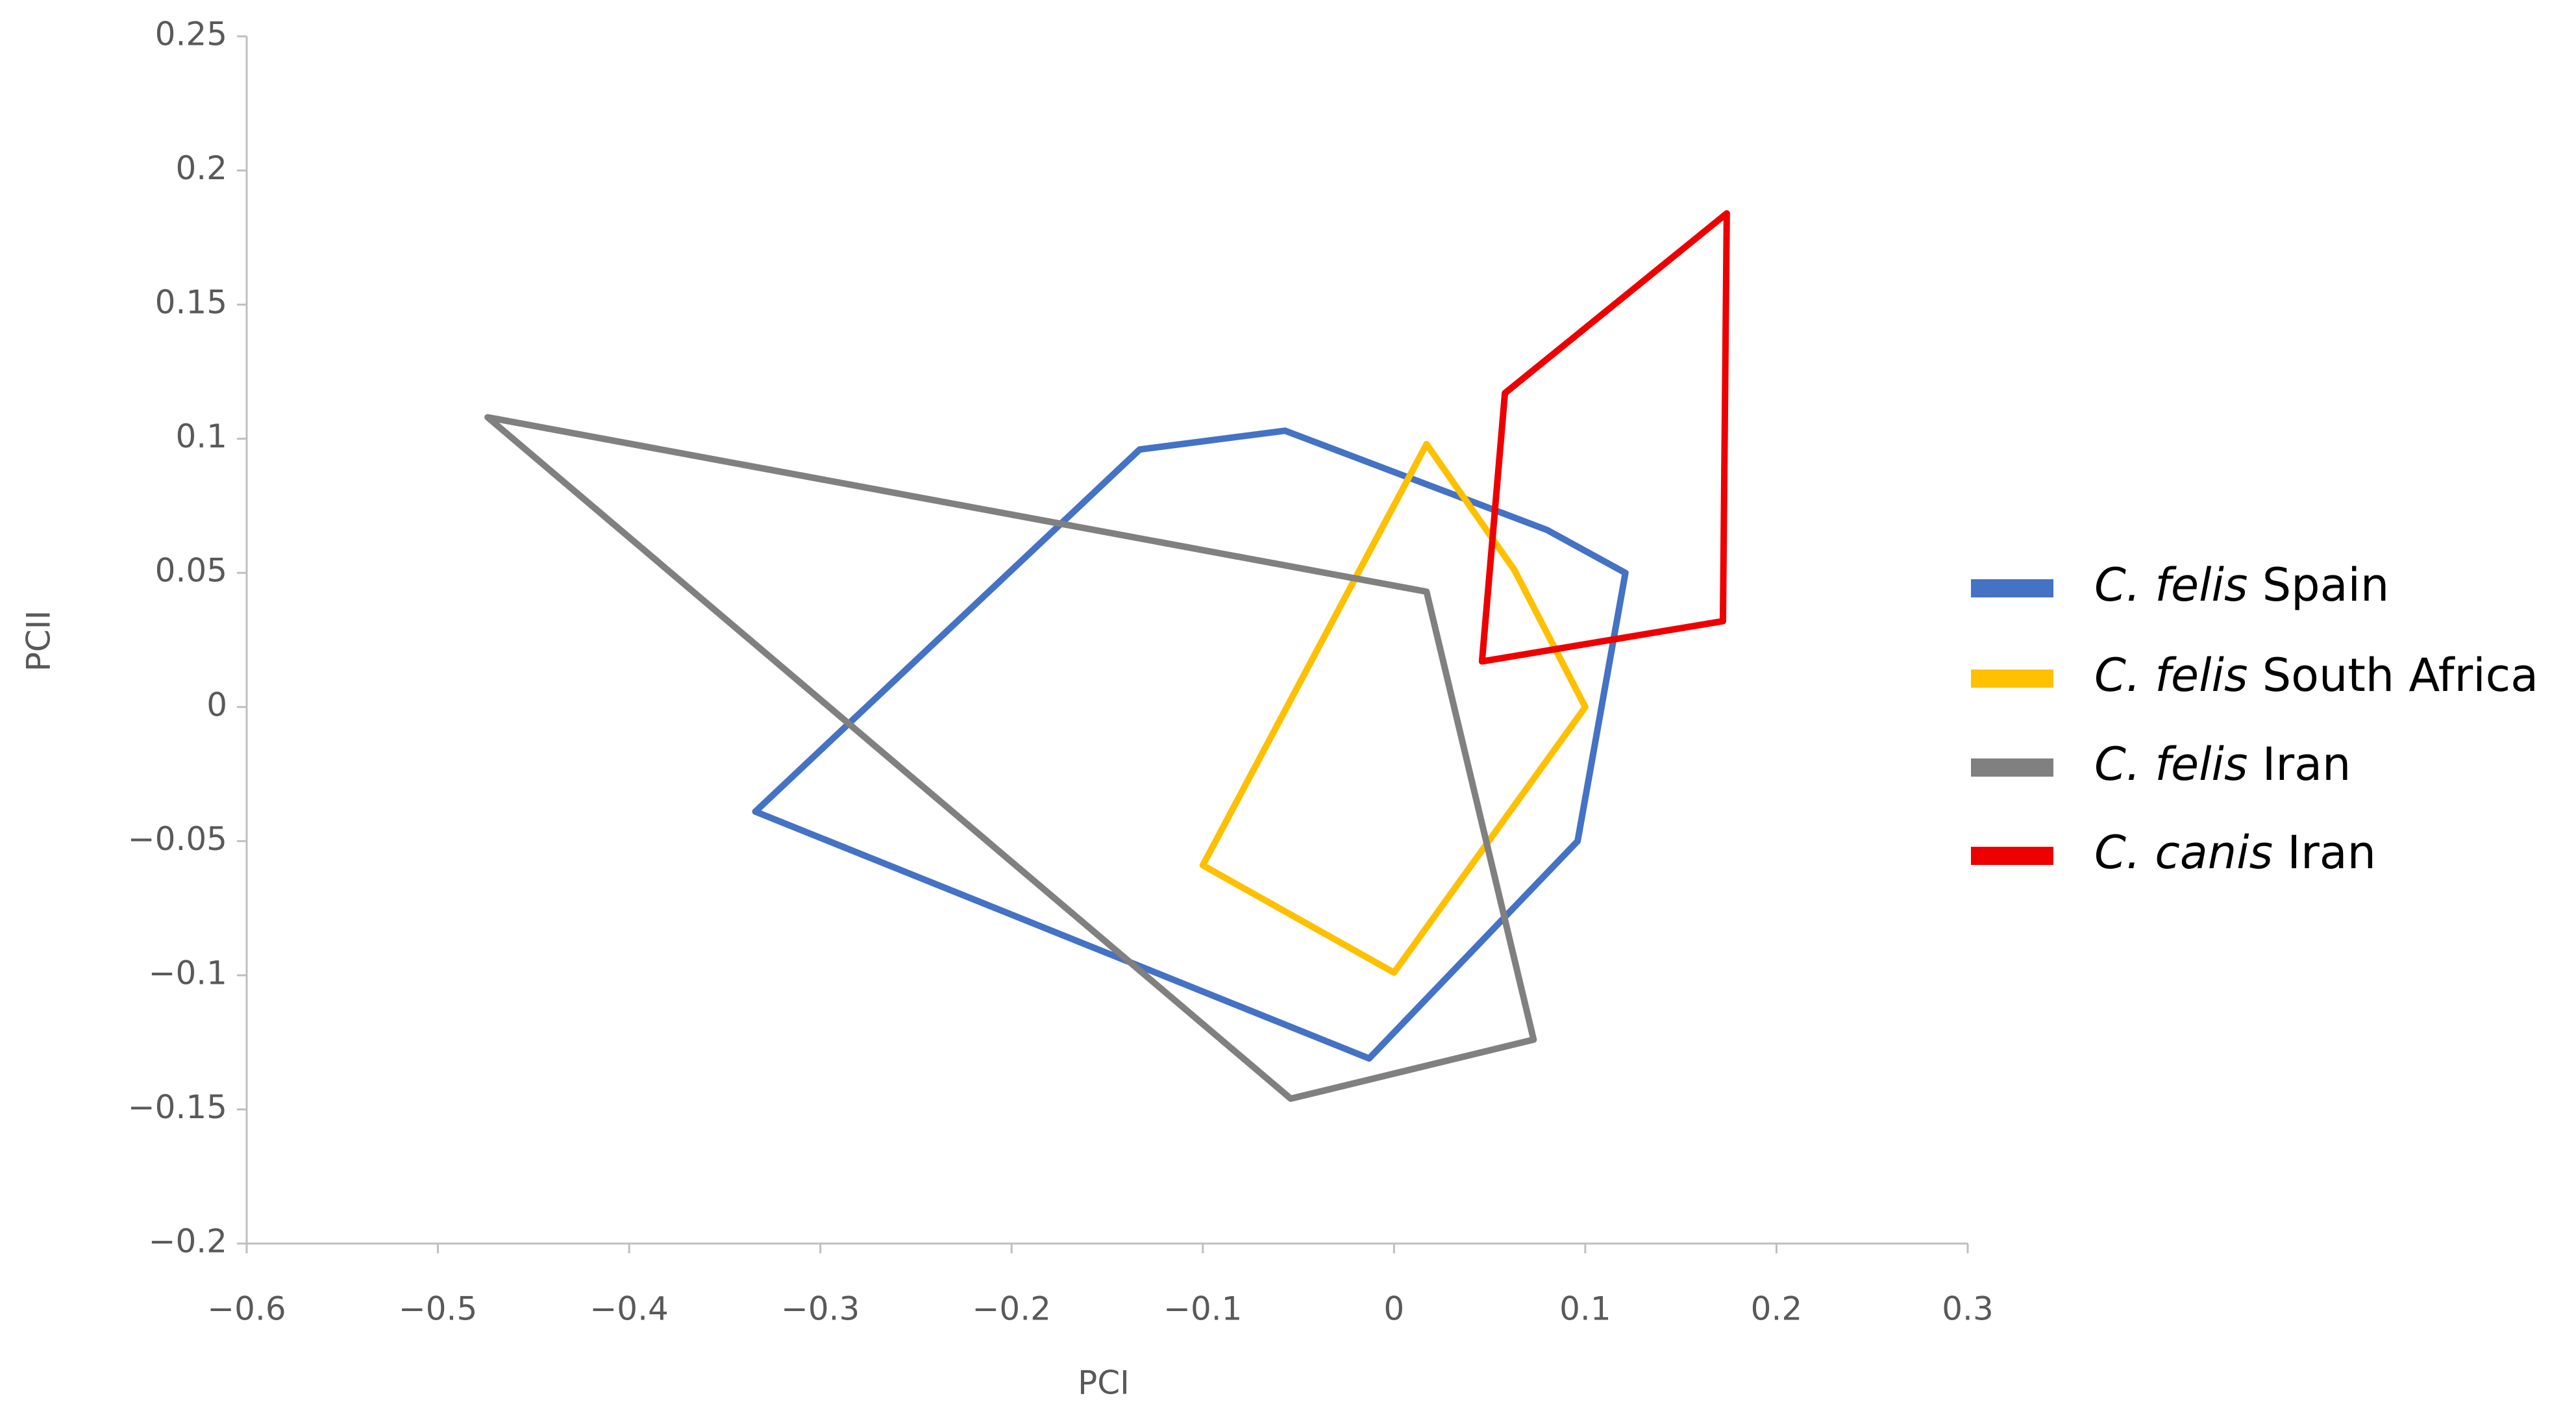 The image size is (2576, 1426). Describe the element at coordinates (1202, 1309) in the screenshot. I see `x-tick-label: −0.1` at that location.